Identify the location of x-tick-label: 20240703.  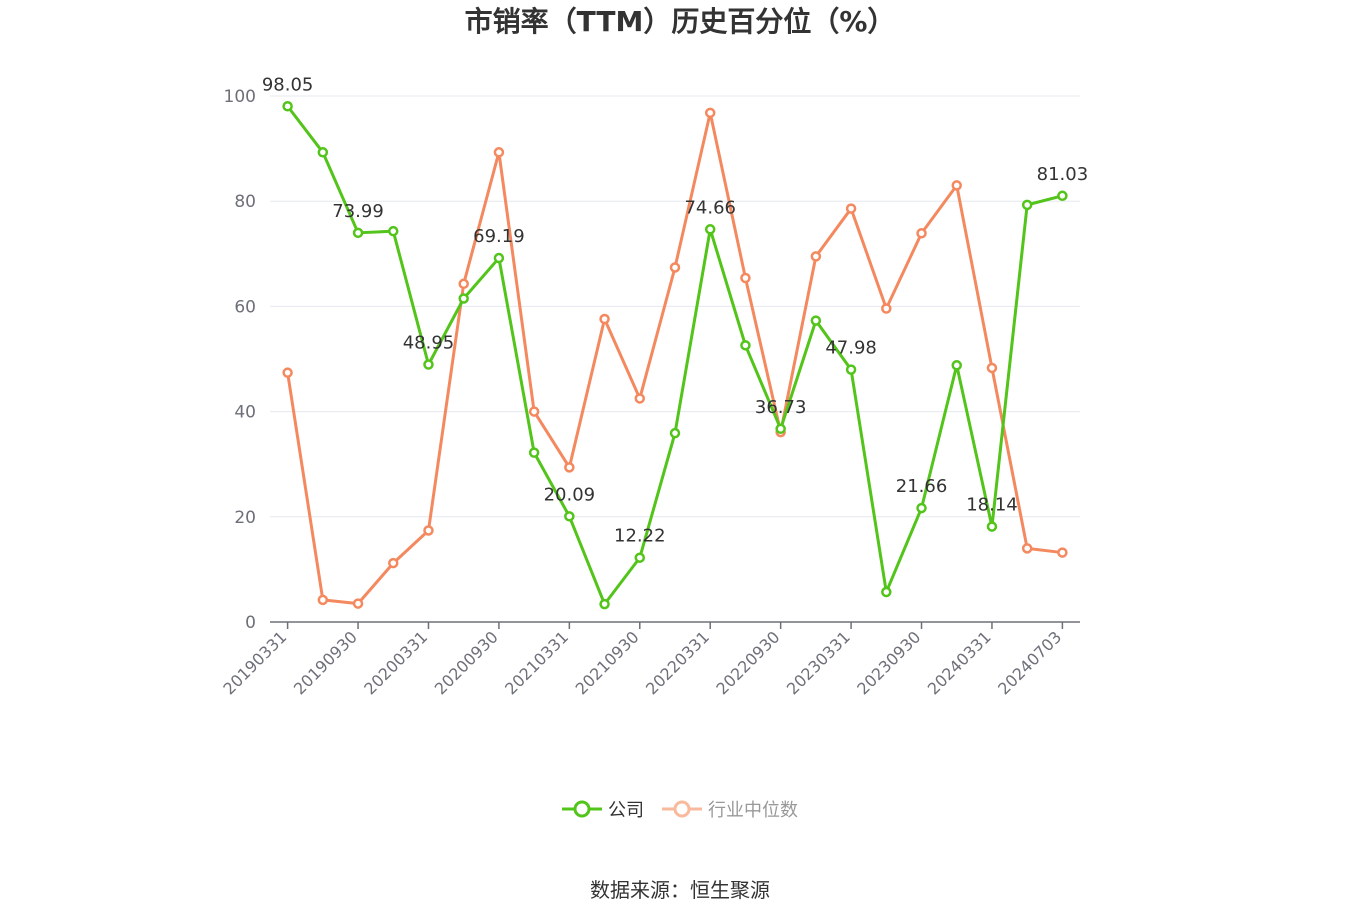
(1029, 662).